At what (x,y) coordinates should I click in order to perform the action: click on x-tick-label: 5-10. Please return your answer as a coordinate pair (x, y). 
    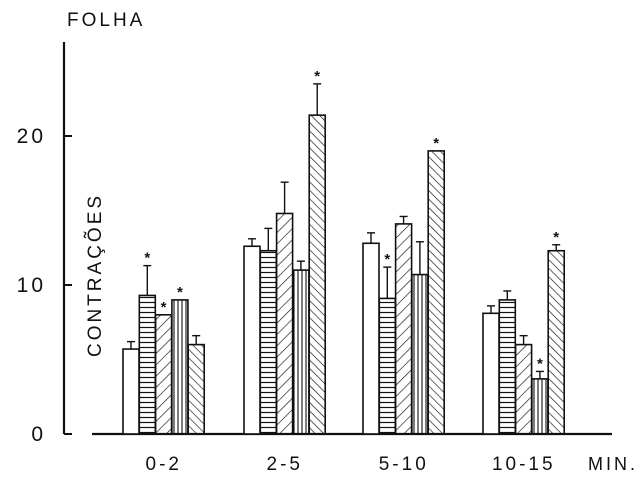
    Looking at the image, I should click on (404, 464).